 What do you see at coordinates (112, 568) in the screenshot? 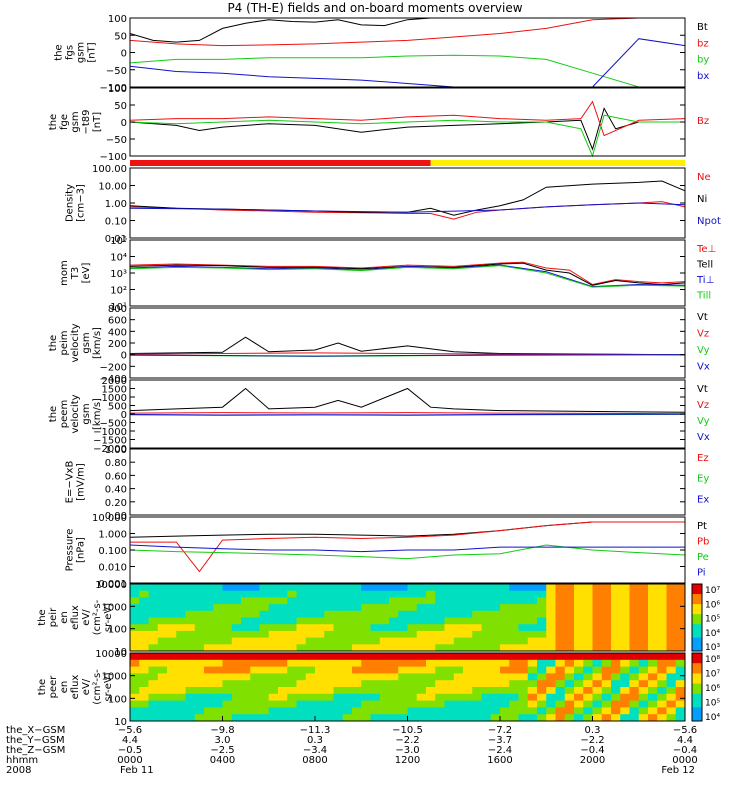
I see `pressure-ytick-label: 0.010` at bounding box center [112, 568].